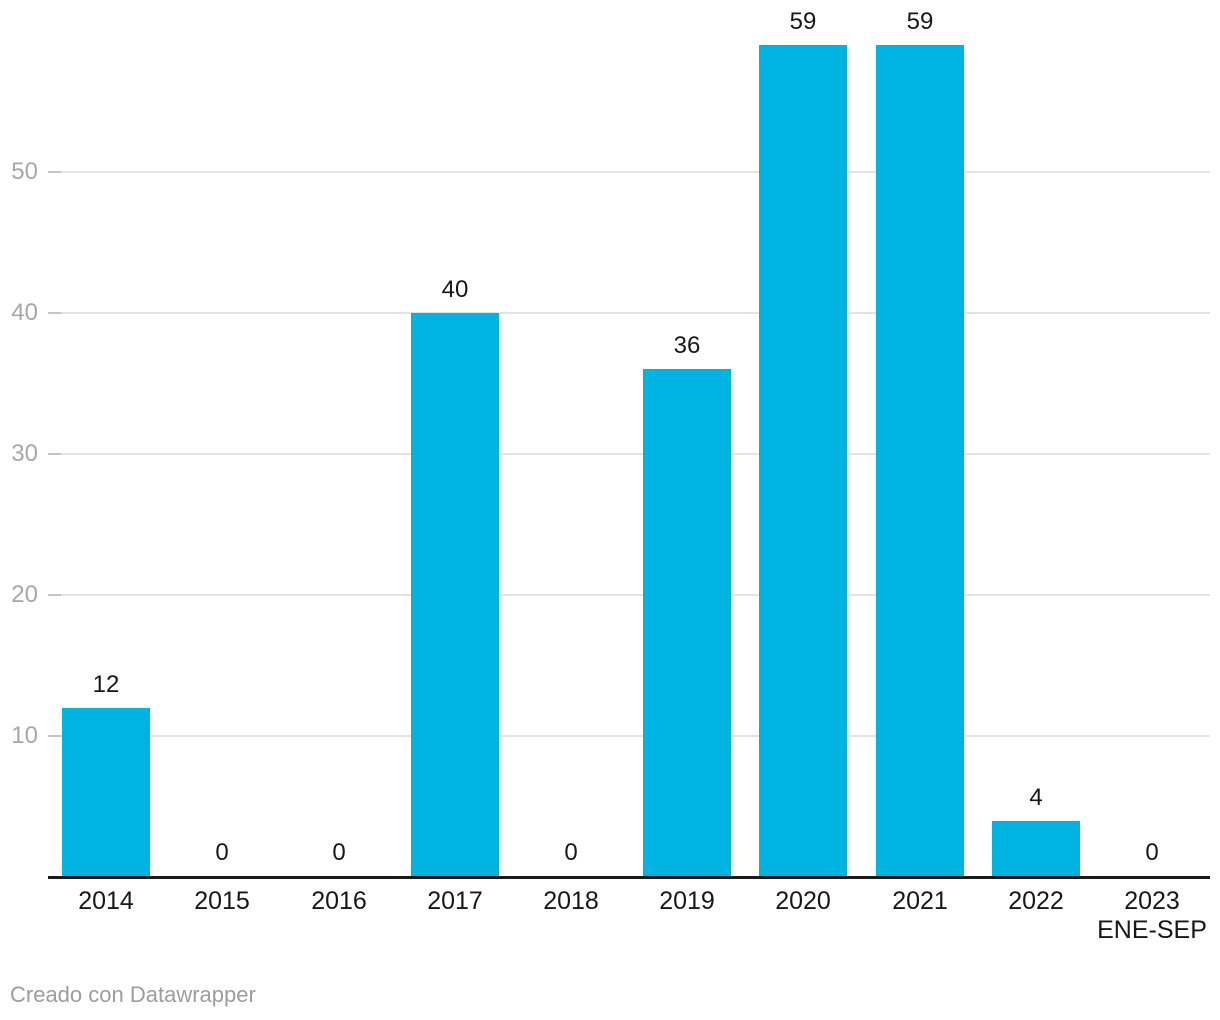  I want to click on x-axis-label: 2018, so click(571, 901).